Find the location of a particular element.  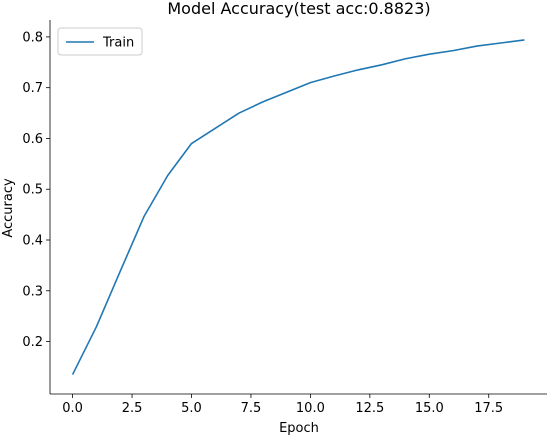

y-tick-label: 0.8 is located at coordinates (32, 37).